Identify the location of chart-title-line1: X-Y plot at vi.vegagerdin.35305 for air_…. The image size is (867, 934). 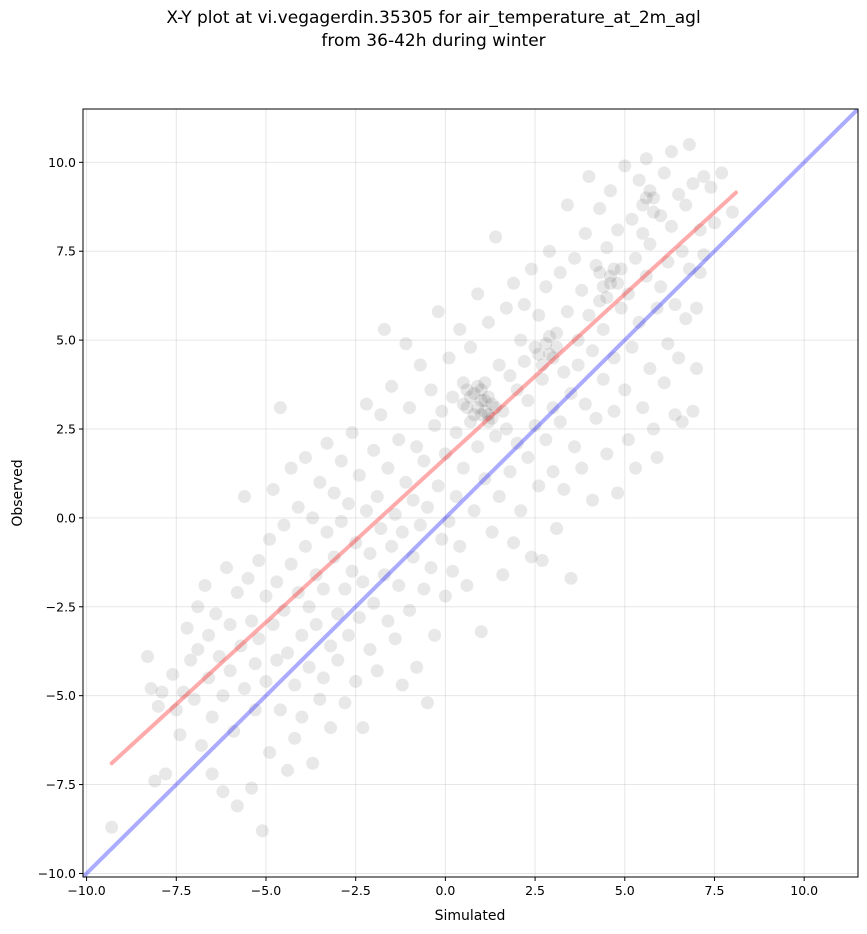
(433, 18).